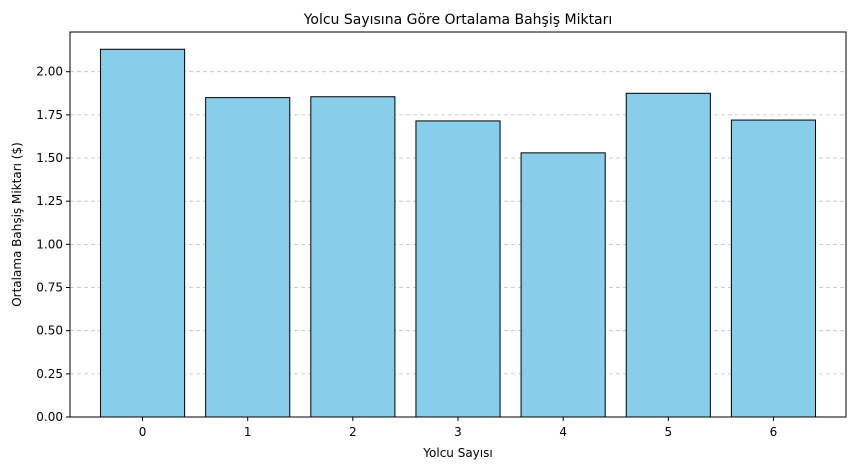  Describe the element at coordinates (143, 432) in the screenshot. I see `x-tick-label: 0` at that location.